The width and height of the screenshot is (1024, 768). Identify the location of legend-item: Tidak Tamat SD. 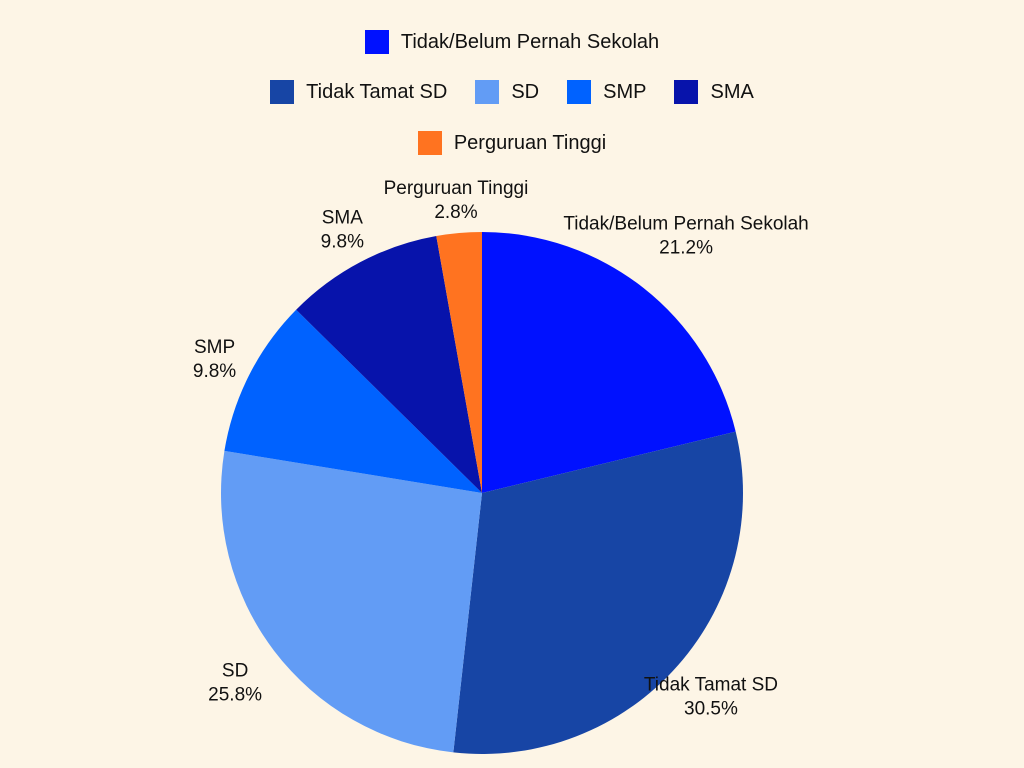
(358, 92).